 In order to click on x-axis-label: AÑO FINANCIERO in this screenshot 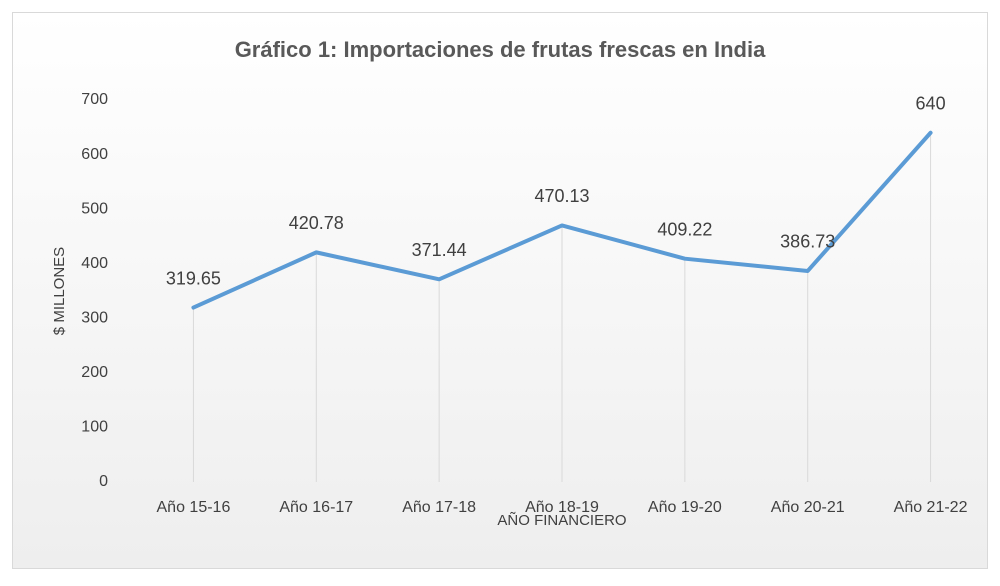, I will do `click(561, 520)`.